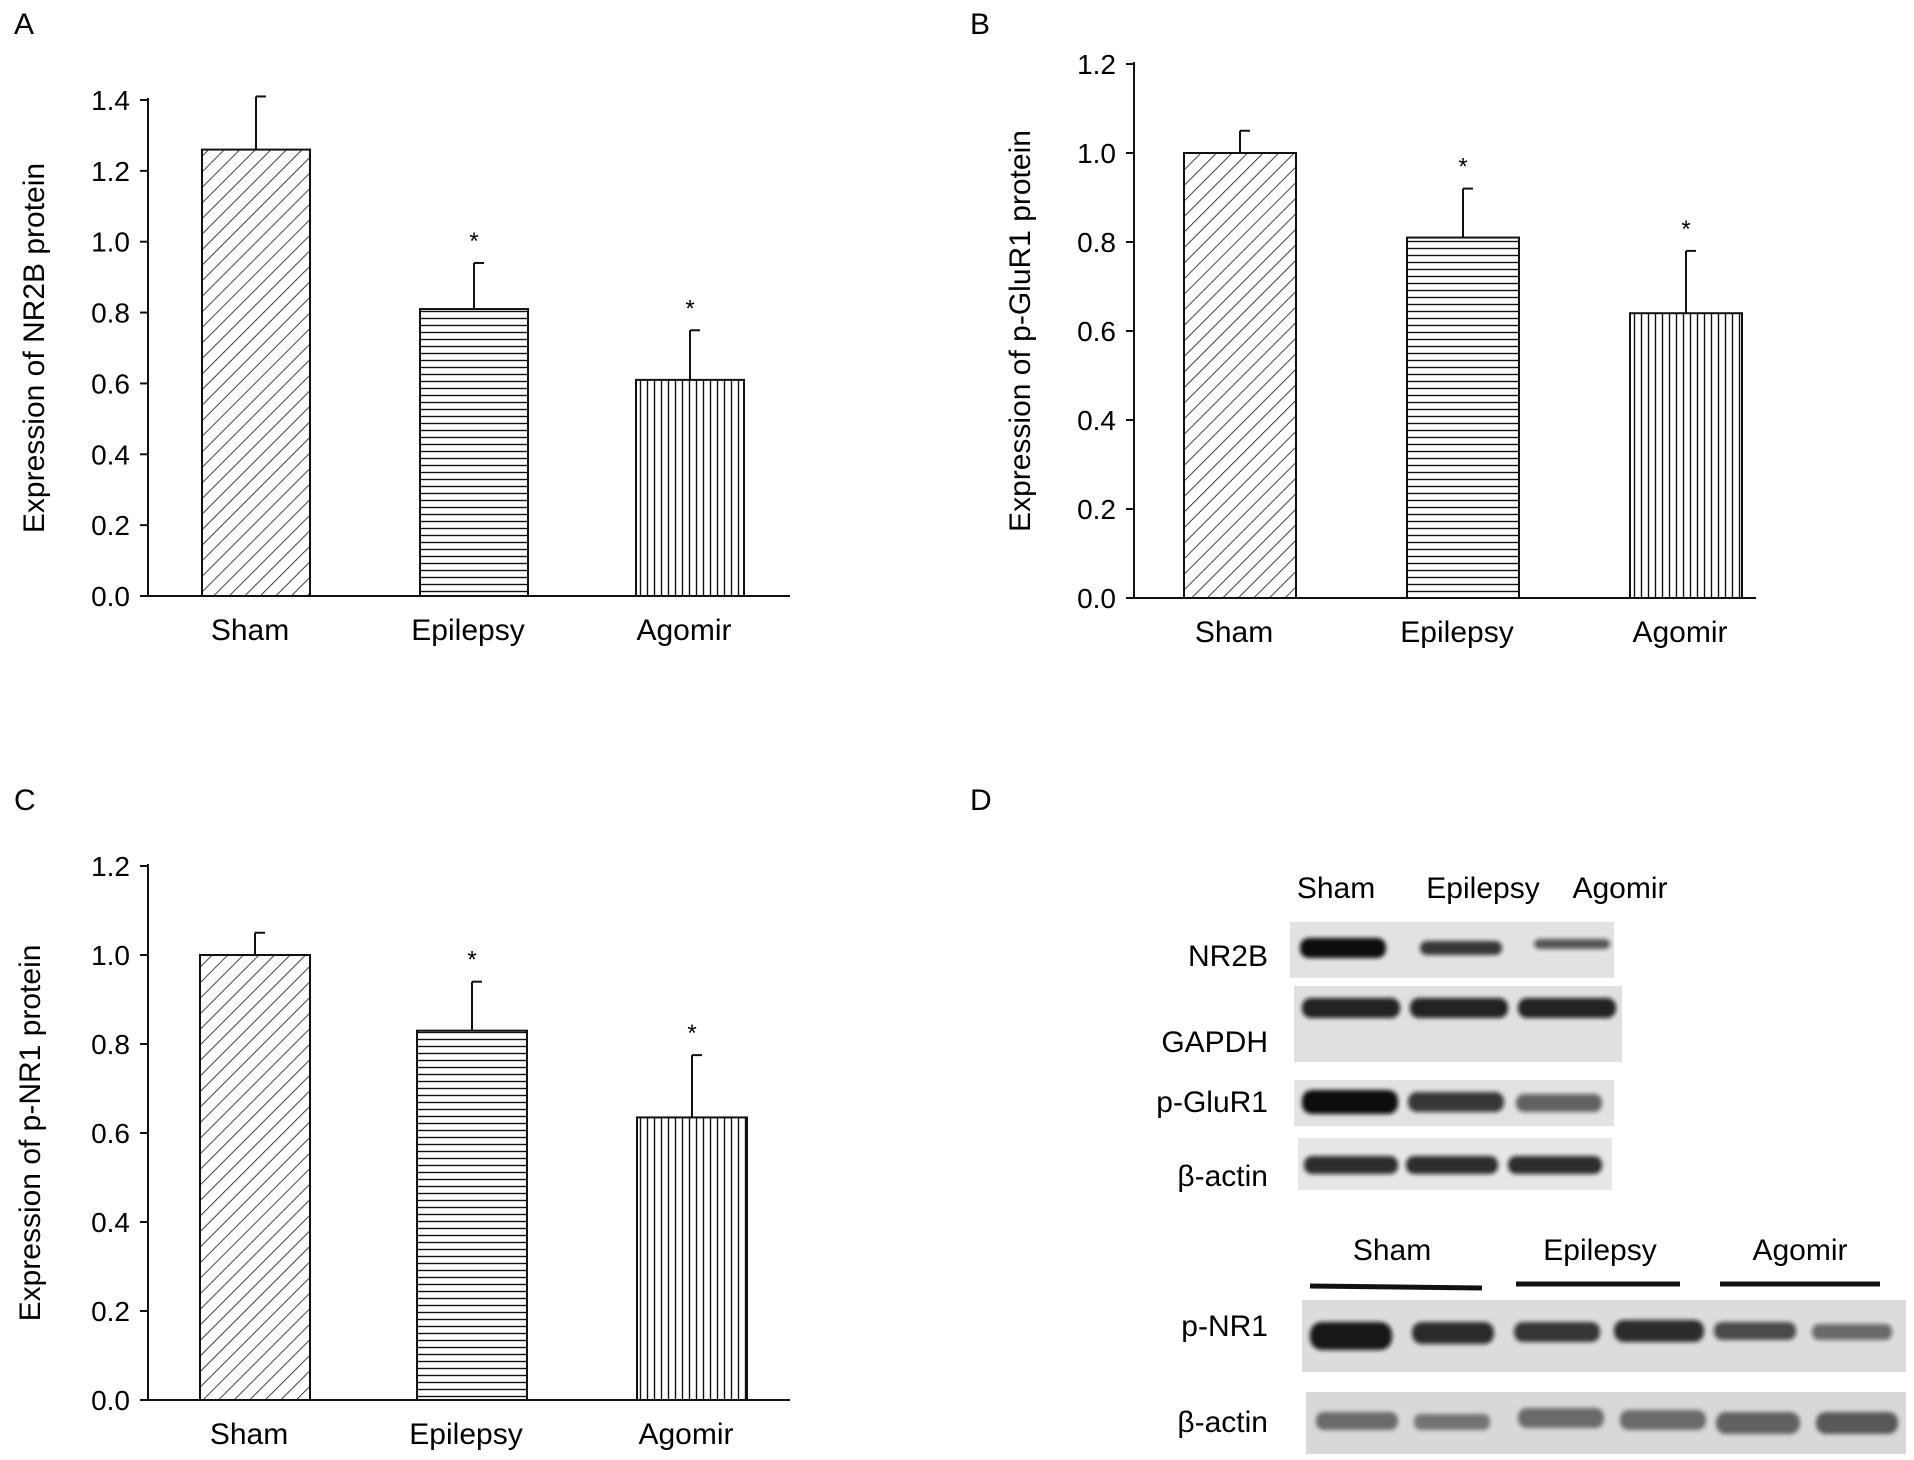  What do you see at coordinates (1799, 1250) in the screenshot?
I see `bottom-lane-agomir: Agomir` at bounding box center [1799, 1250].